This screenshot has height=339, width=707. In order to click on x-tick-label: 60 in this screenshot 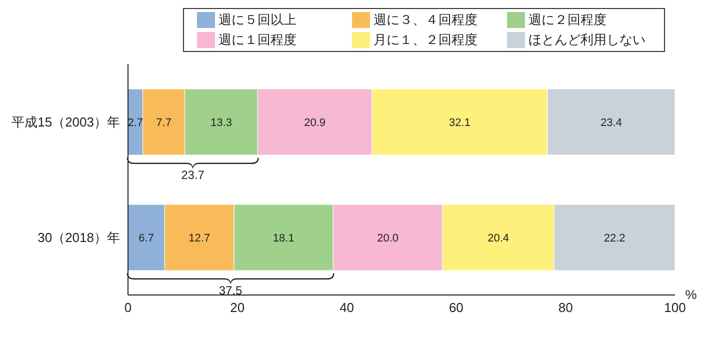, I will do `click(456, 308)`.